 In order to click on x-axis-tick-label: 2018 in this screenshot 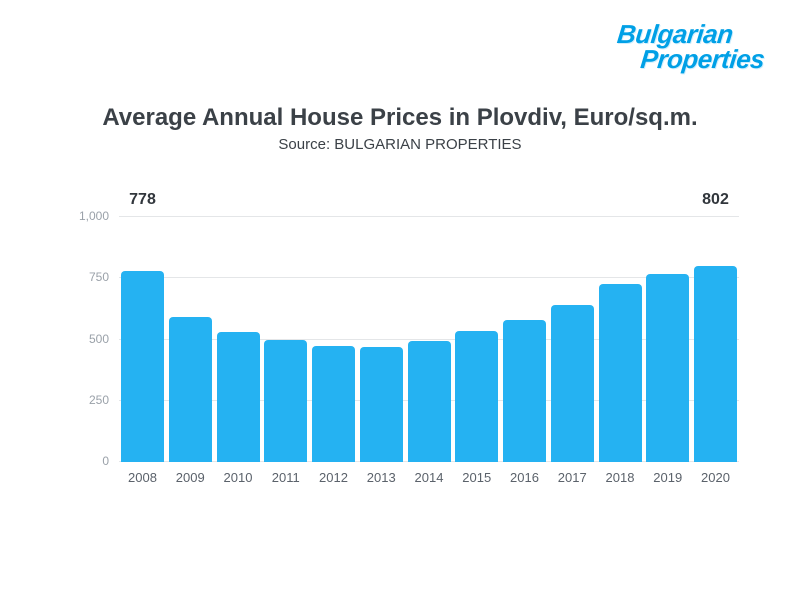, I will do `click(620, 477)`.